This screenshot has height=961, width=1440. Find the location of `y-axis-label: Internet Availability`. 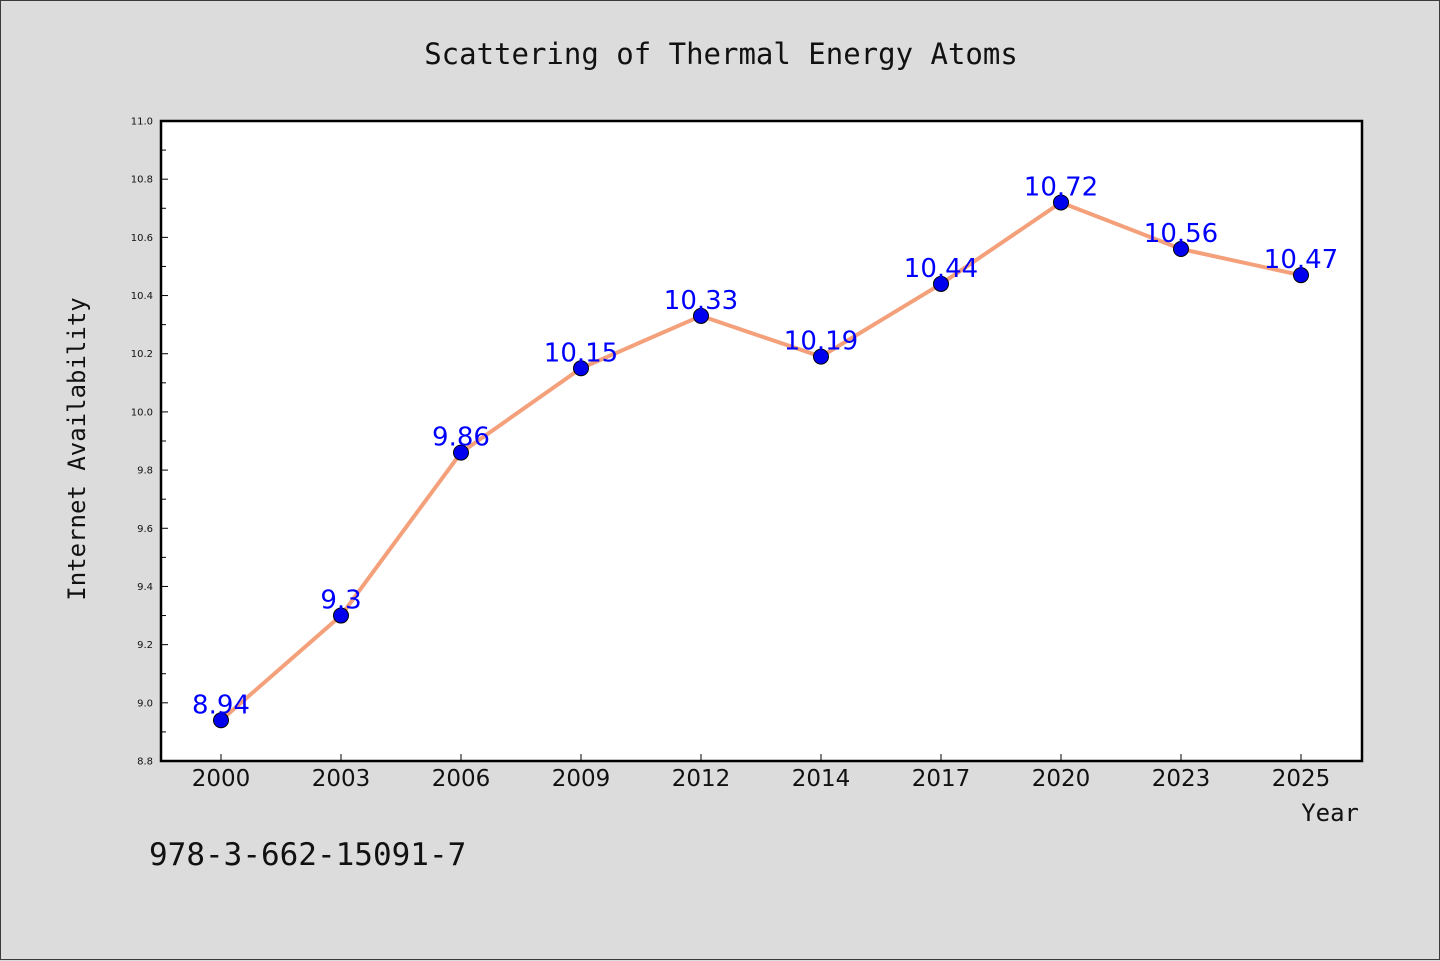

y-axis-label: Internet Availability is located at coordinates (77, 448).